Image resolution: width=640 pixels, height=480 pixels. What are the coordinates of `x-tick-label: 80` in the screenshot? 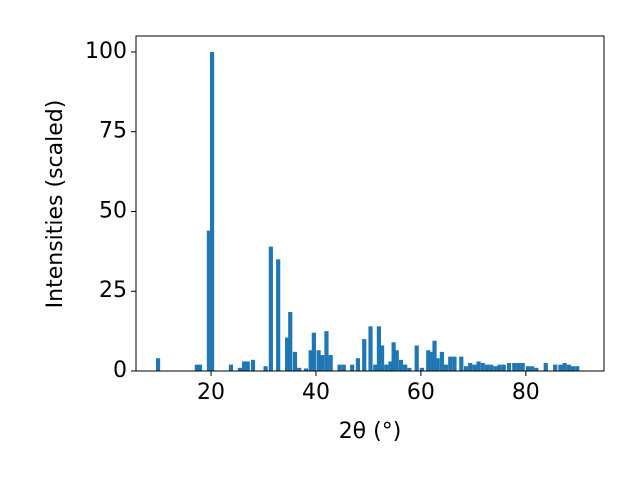 It's located at (526, 392).